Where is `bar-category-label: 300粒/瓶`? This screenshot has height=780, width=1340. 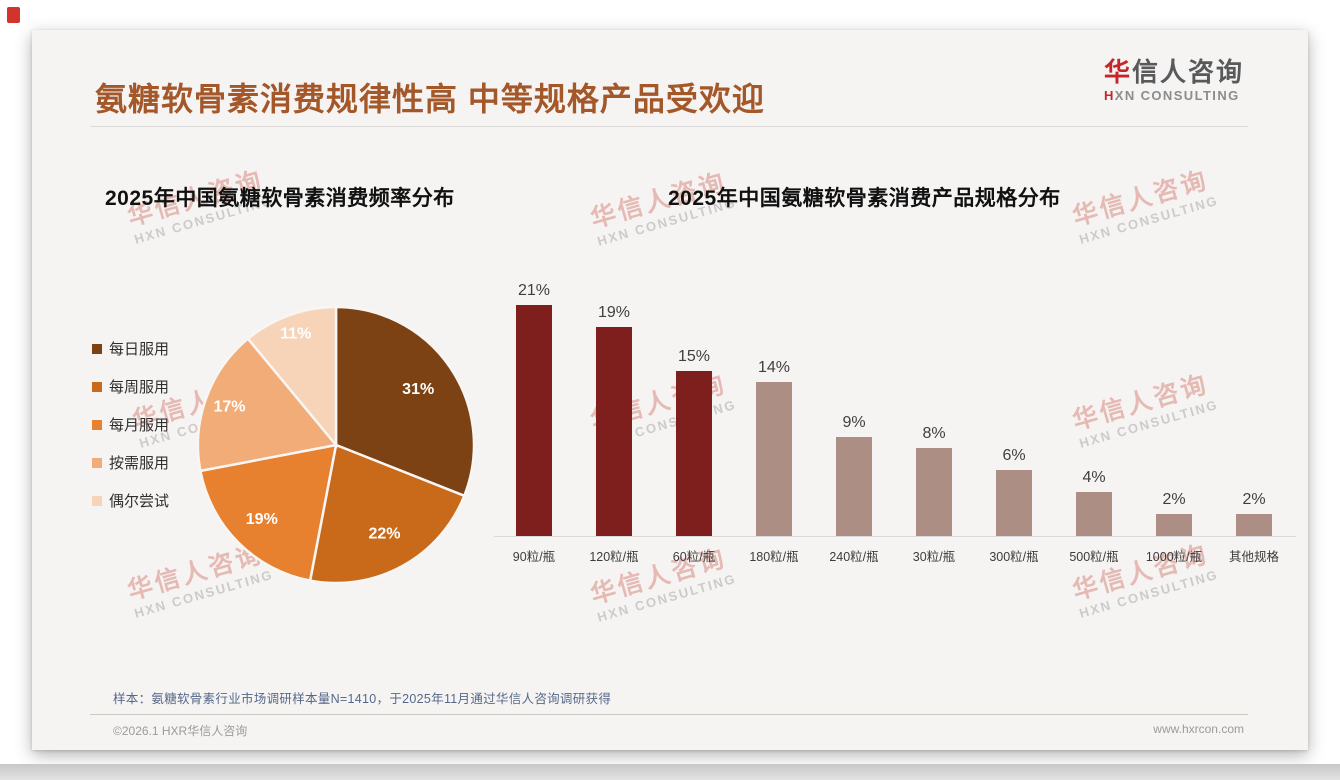 bar-category-label: 300粒/瓶 is located at coordinates (1014, 557).